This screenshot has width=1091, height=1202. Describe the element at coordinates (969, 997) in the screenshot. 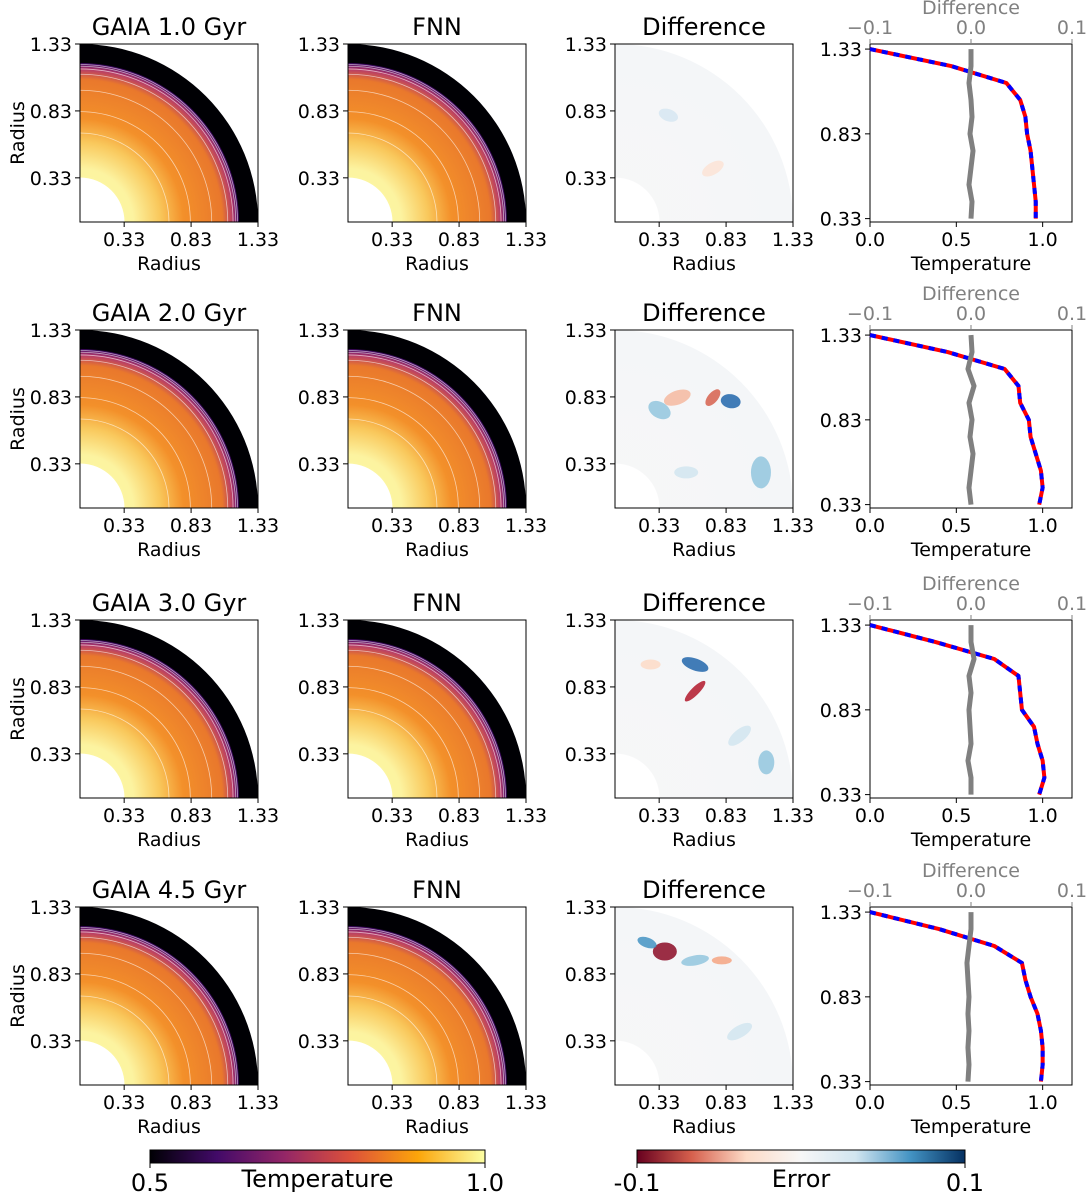

I see `difference-line` at that location.